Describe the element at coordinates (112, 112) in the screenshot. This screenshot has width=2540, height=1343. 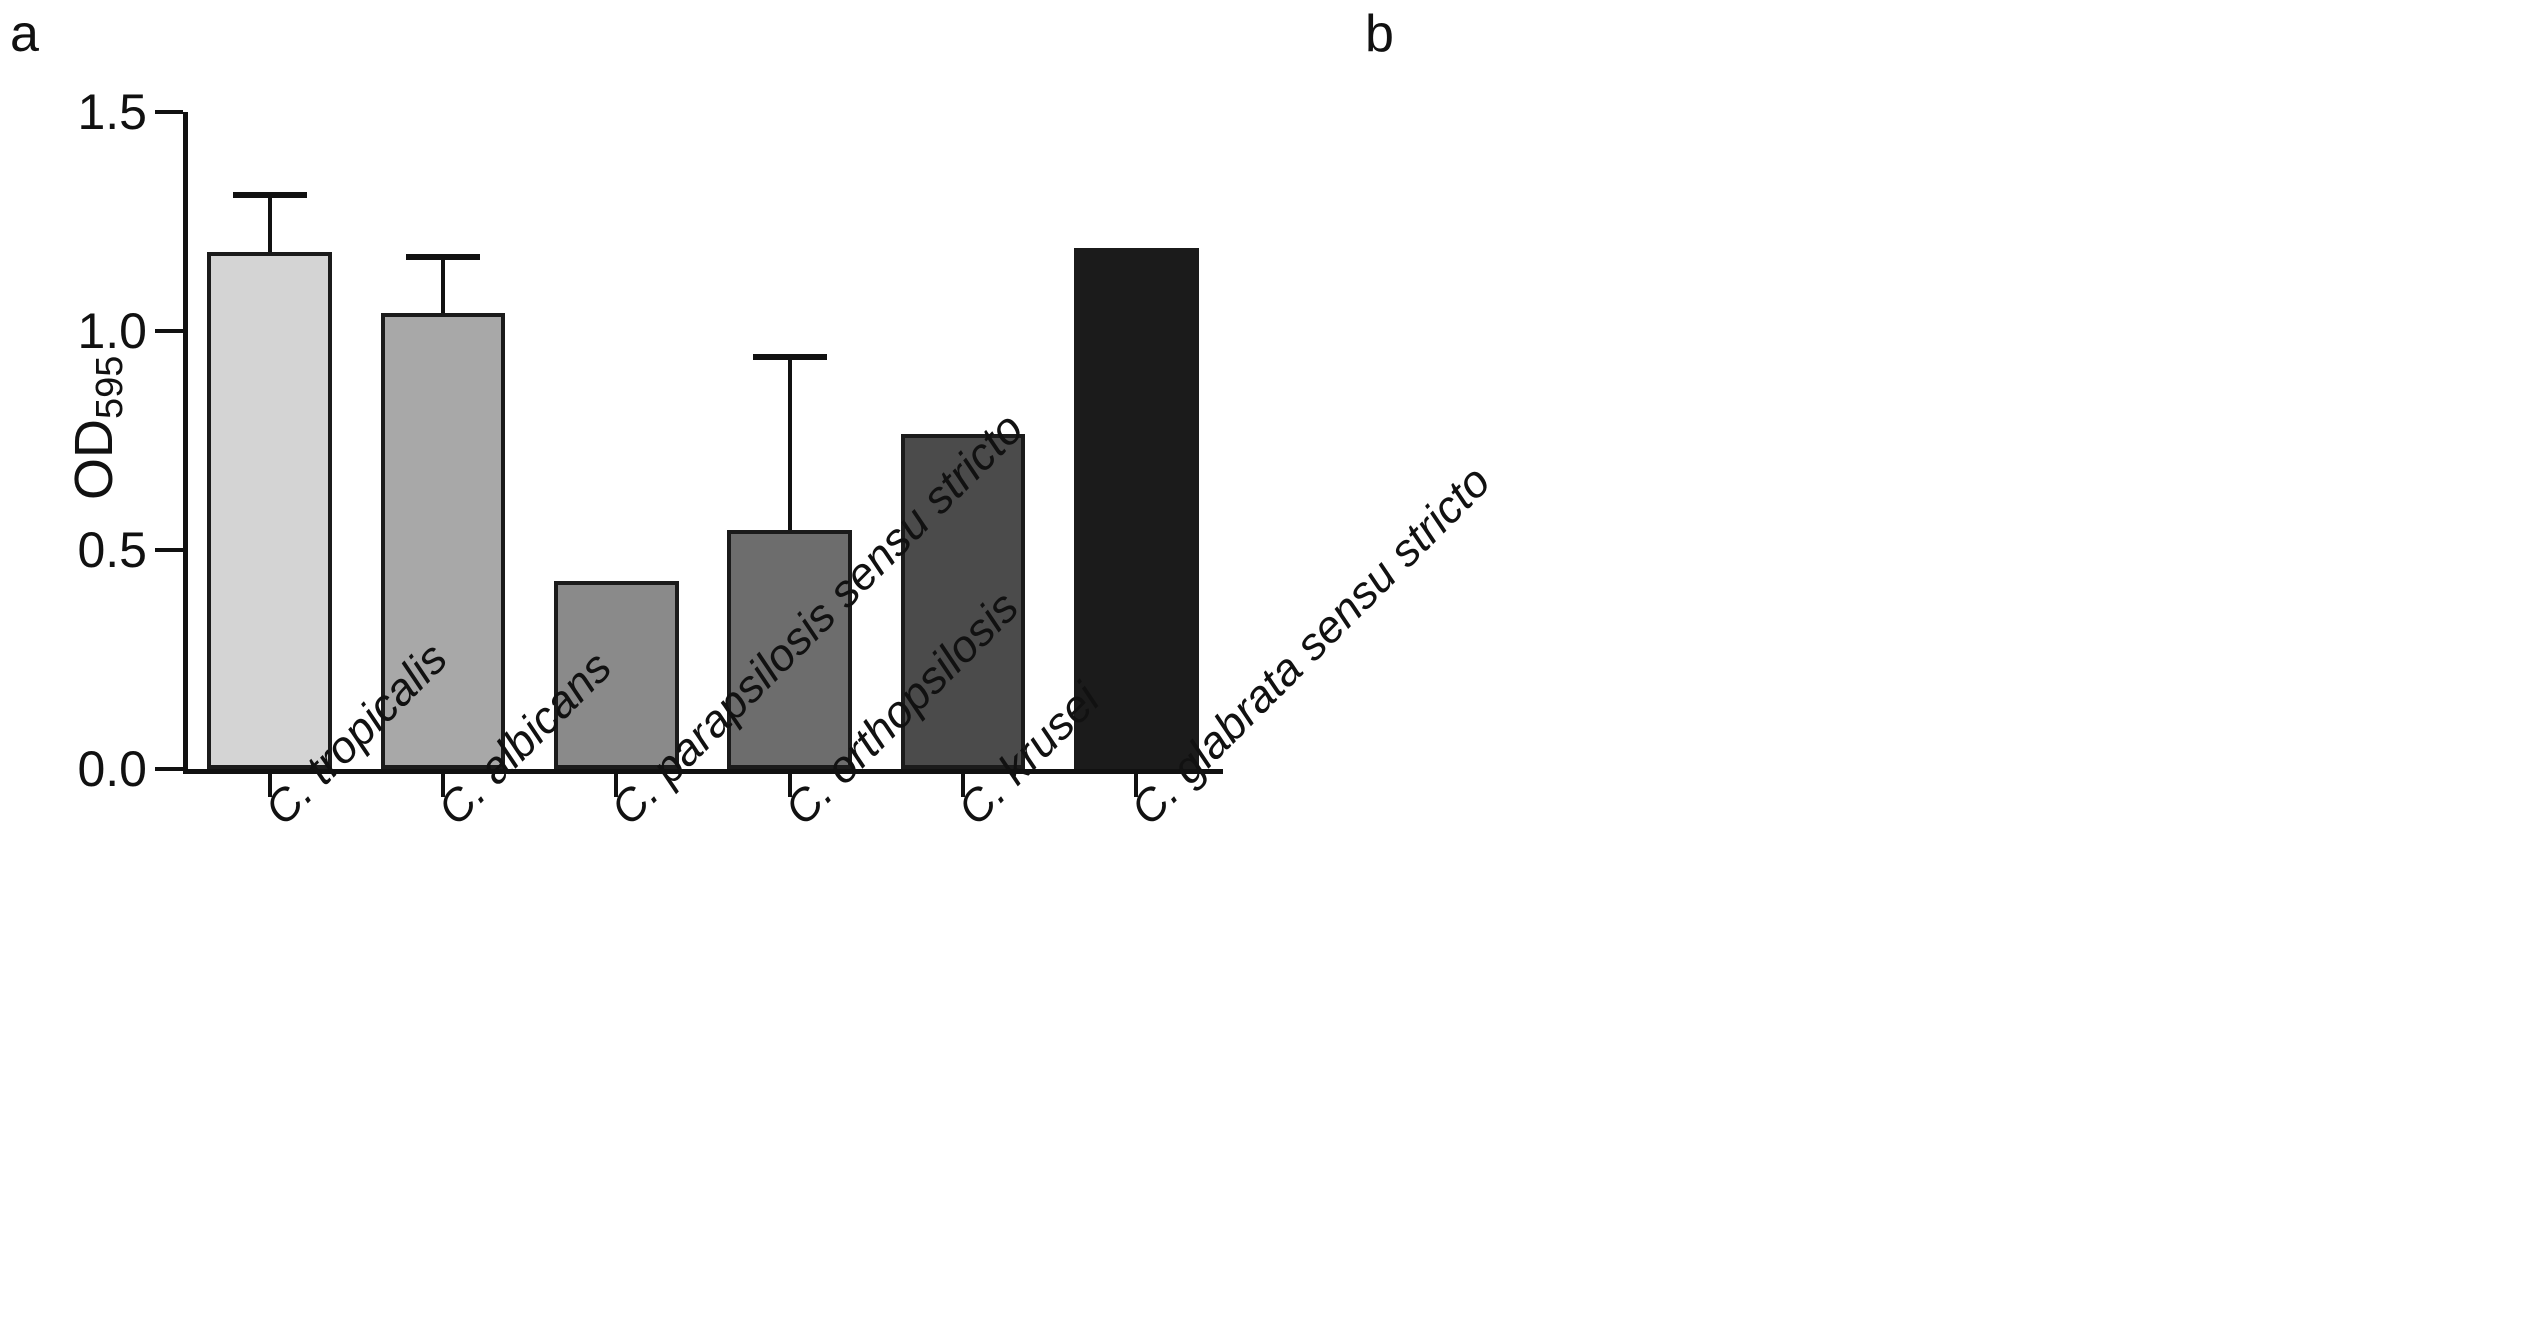
I see `y-tick-label: 1.5` at that location.